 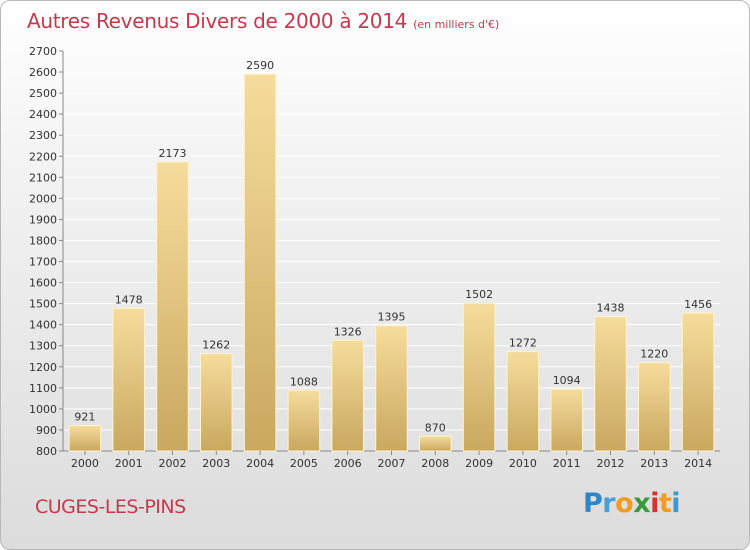 I want to click on location-label: CUGES-LES-PINS, so click(x=110, y=507).